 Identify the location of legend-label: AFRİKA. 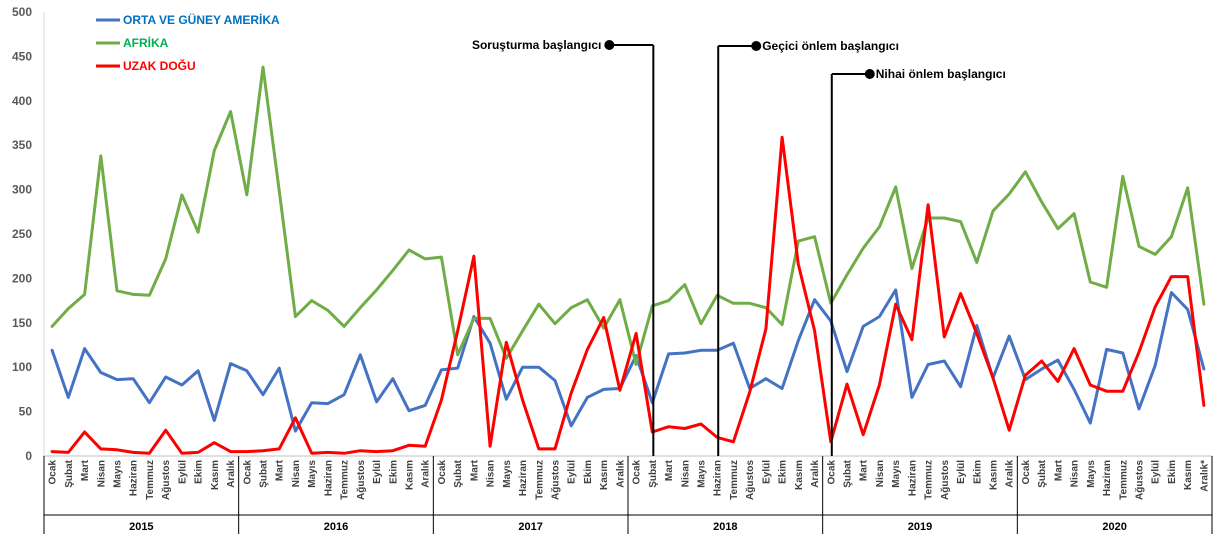
(146, 42).